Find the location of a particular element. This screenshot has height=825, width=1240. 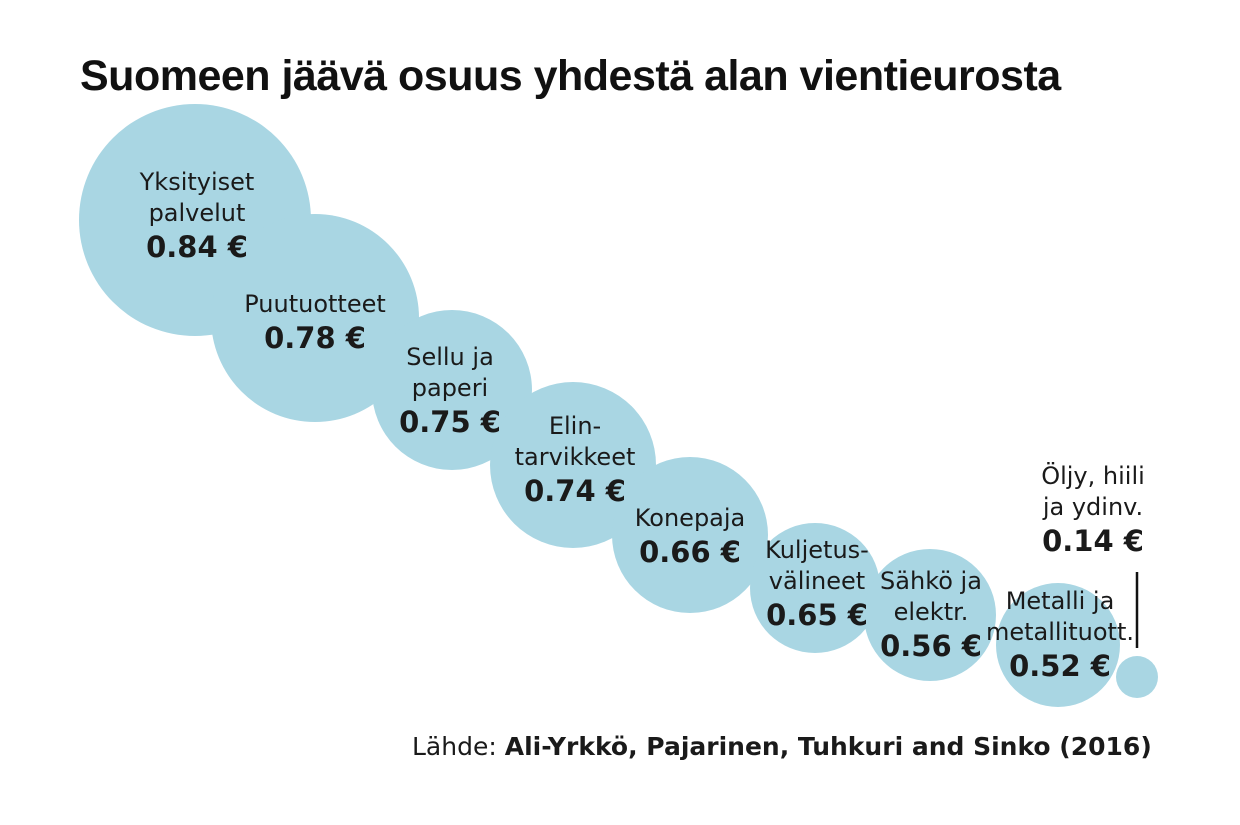

bubble-value-label: 0.74 € is located at coordinates (575, 491).